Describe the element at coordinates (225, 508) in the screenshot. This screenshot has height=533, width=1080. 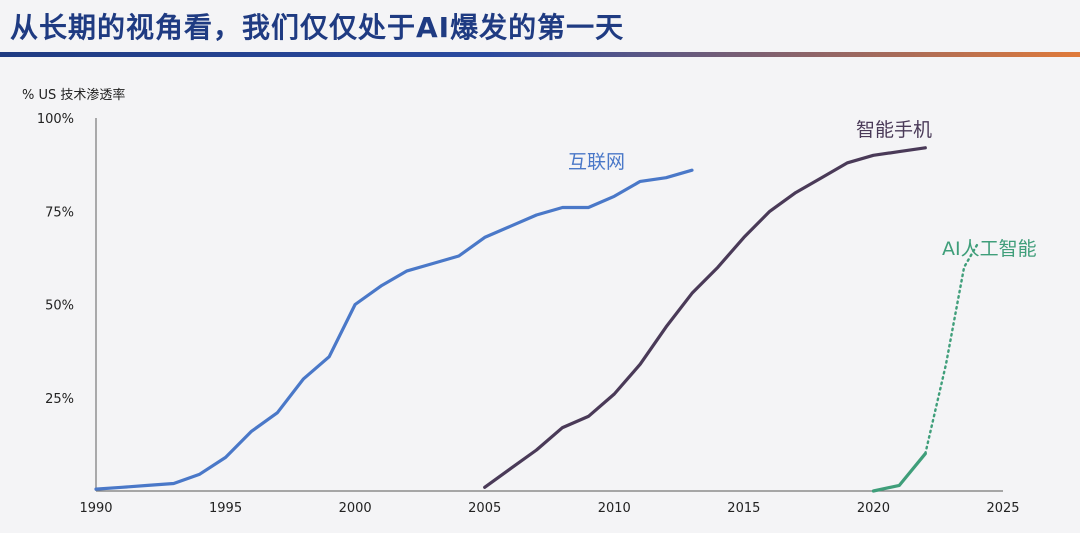
I see `x-tick-label: 1995` at that location.